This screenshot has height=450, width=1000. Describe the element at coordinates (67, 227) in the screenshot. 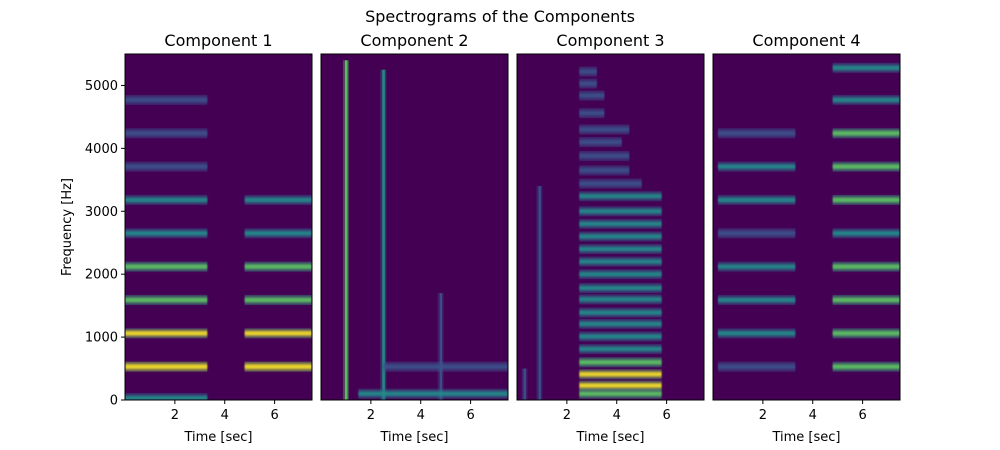

I see `y-axis-label: Frequency [Hz]` at that location.